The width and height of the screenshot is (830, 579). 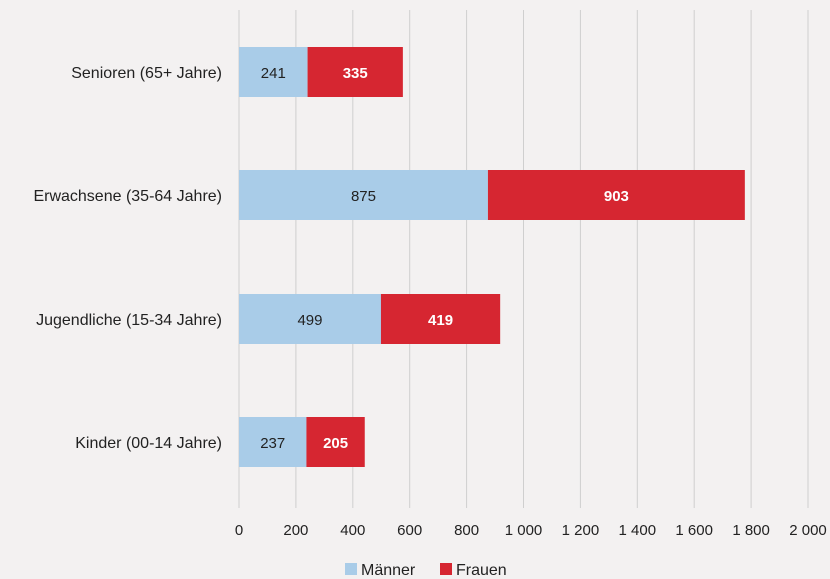 What do you see at coordinates (388, 570) in the screenshot?
I see `legend-label: Männer` at bounding box center [388, 570].